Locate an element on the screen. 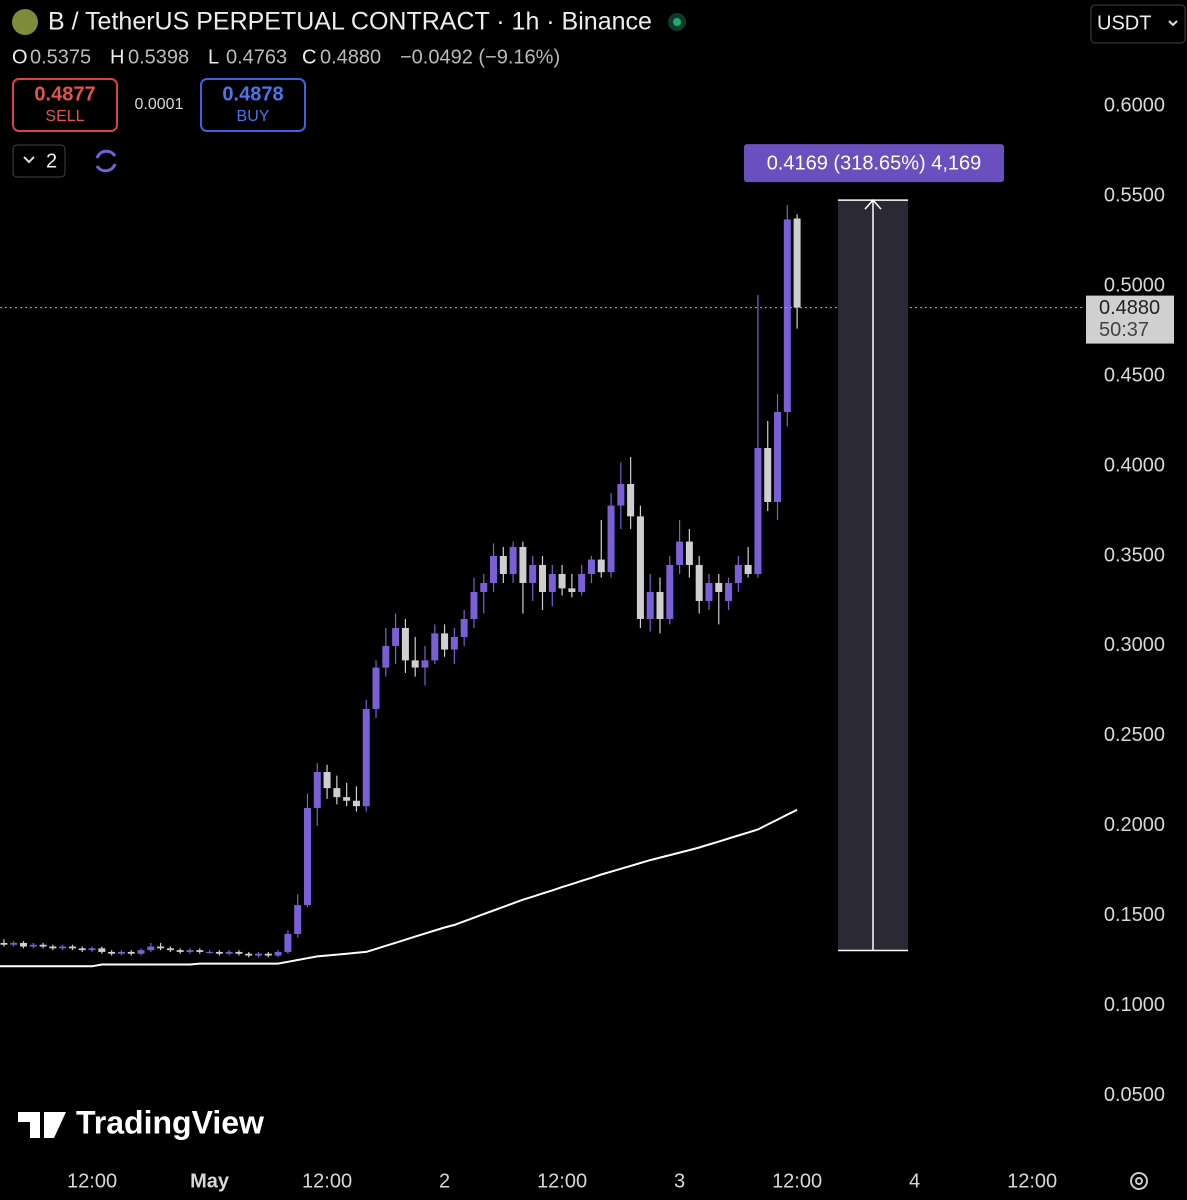  sell-button is located at coordinates (65, 105).